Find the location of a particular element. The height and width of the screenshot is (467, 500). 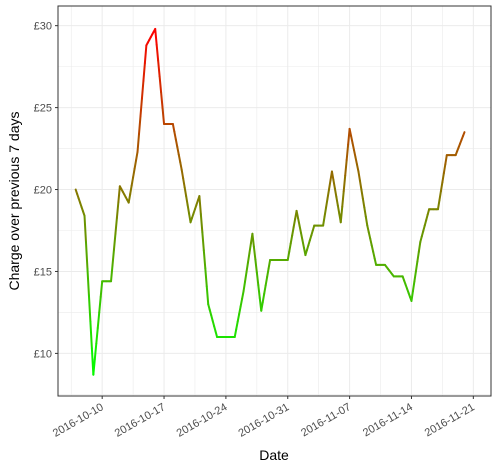

y-tick-label: £20 is located at coordinates (43, 191).